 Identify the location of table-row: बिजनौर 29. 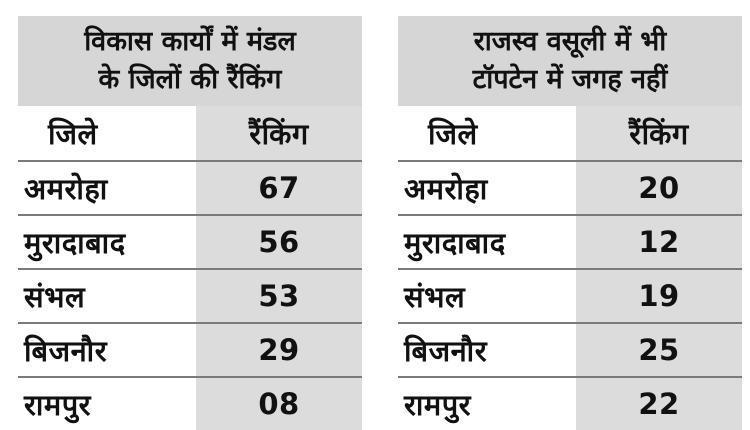
(190, 349).